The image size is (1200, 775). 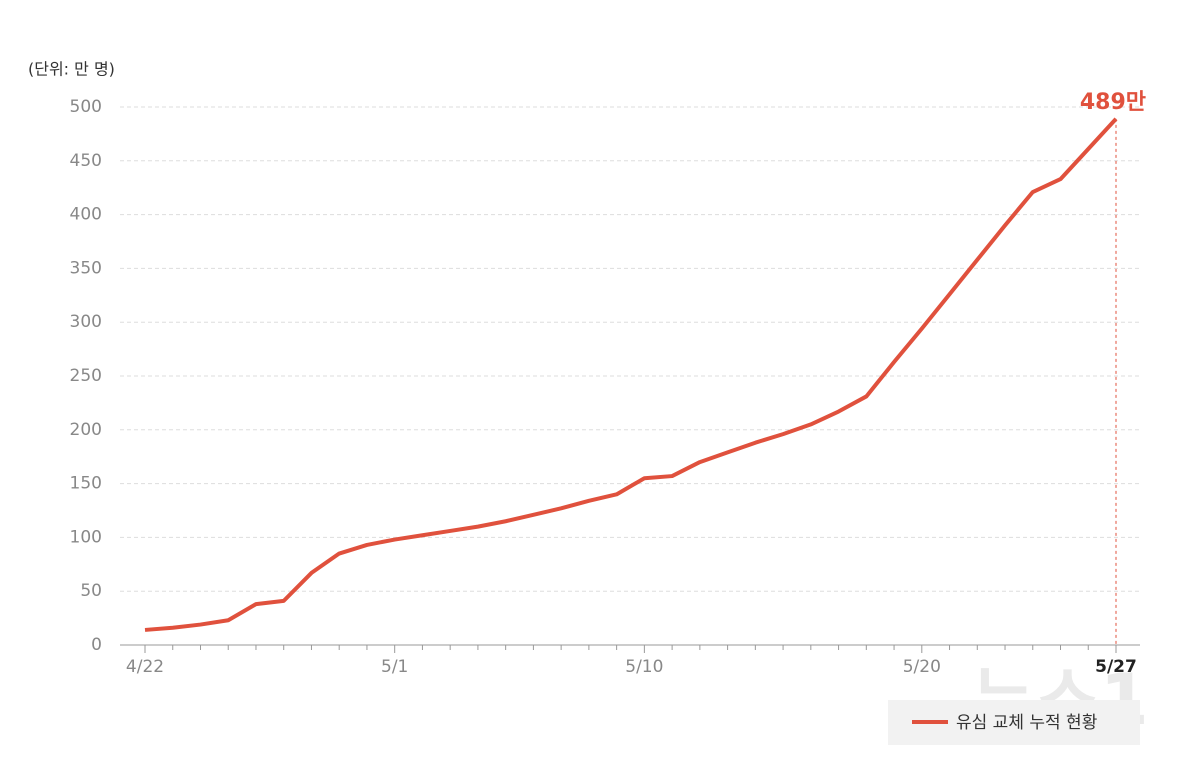 I want to click on value-label: 489만, so click(x=1113, y=102).